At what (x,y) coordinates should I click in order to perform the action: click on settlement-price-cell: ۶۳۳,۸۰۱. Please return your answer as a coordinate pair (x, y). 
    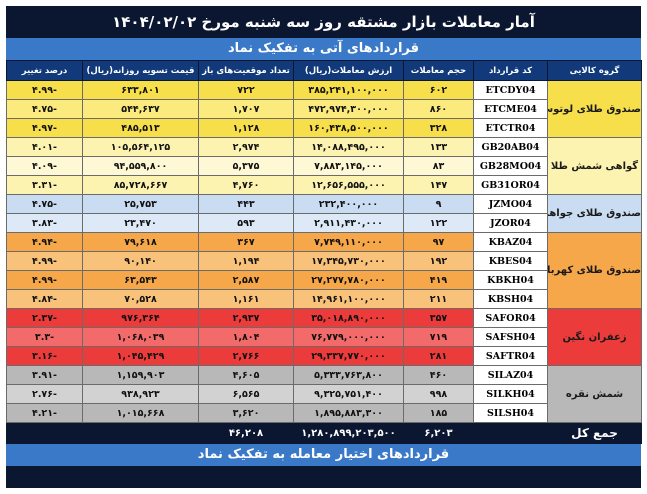
    Looking at the image, I should click on (140, 90).